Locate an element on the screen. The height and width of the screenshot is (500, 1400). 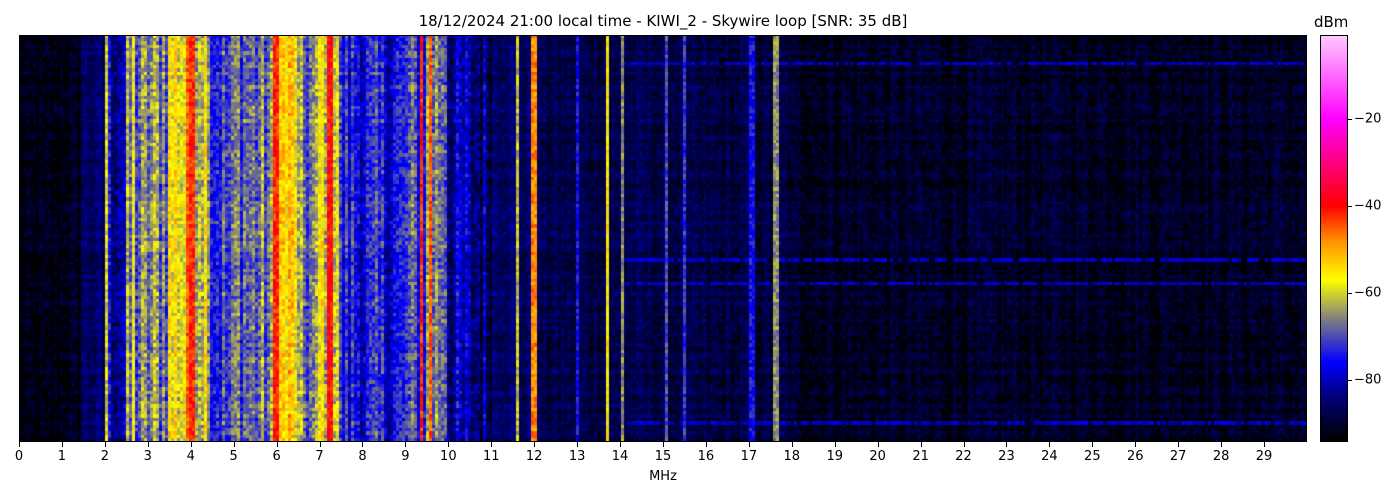
x-tick-label: 15 is located at coordinates (663, 456).